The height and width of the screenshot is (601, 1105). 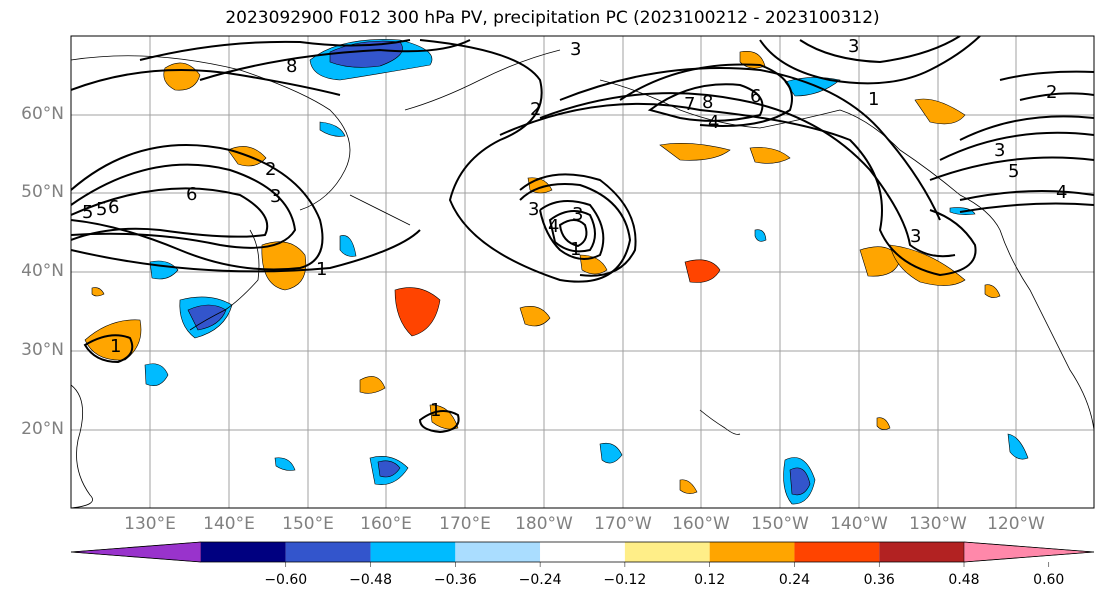 I want to click on lon-label: 170°E, so click(x=465, y=524).